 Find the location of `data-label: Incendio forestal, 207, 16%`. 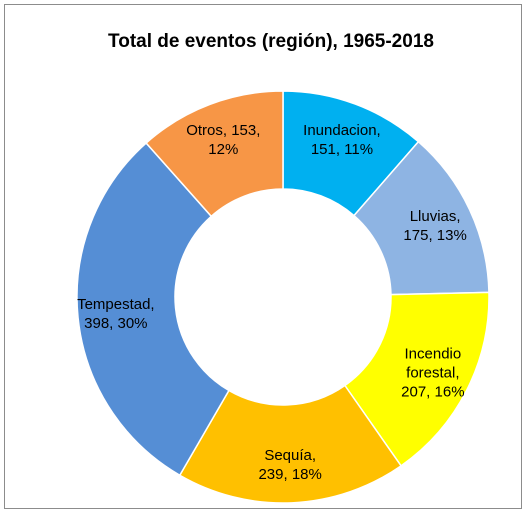

data-label: Incendio forestal, 207, 16% is located at coordinates (433, 373).